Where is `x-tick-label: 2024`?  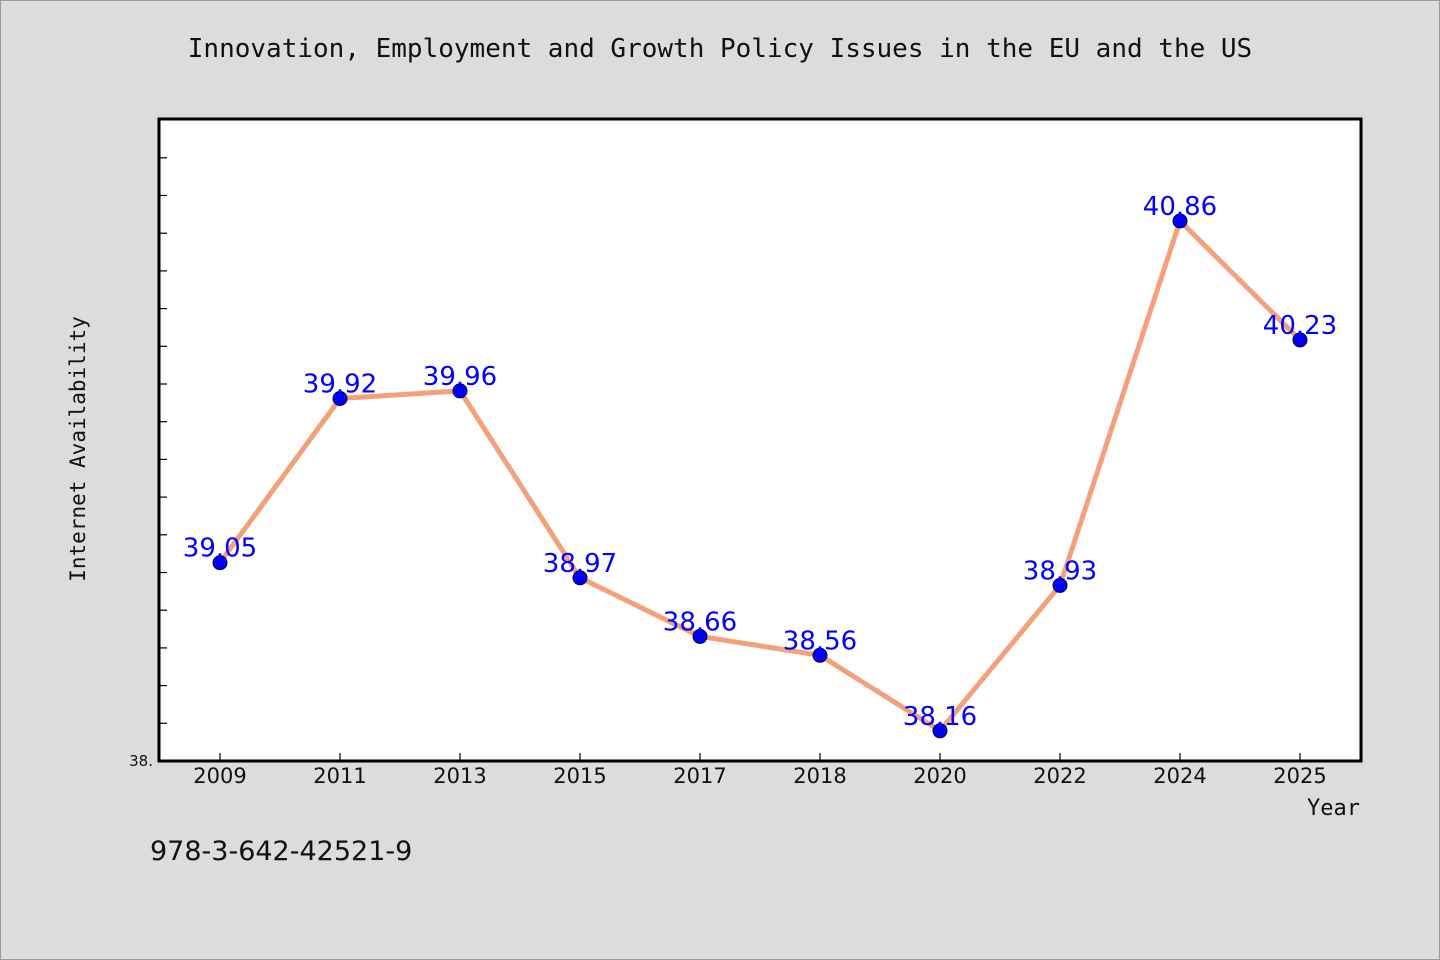
x-tick-label: 2024 is located at coordinates (1179, 776).